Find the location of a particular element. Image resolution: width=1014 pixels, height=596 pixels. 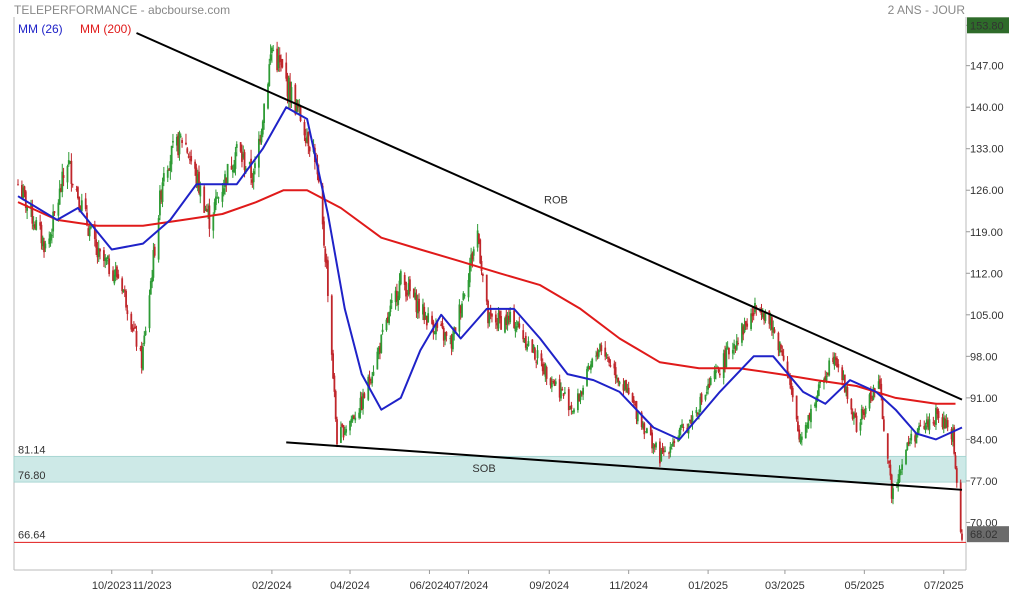

zone-low-label: 76.80 is located at coordinates (32, 476).